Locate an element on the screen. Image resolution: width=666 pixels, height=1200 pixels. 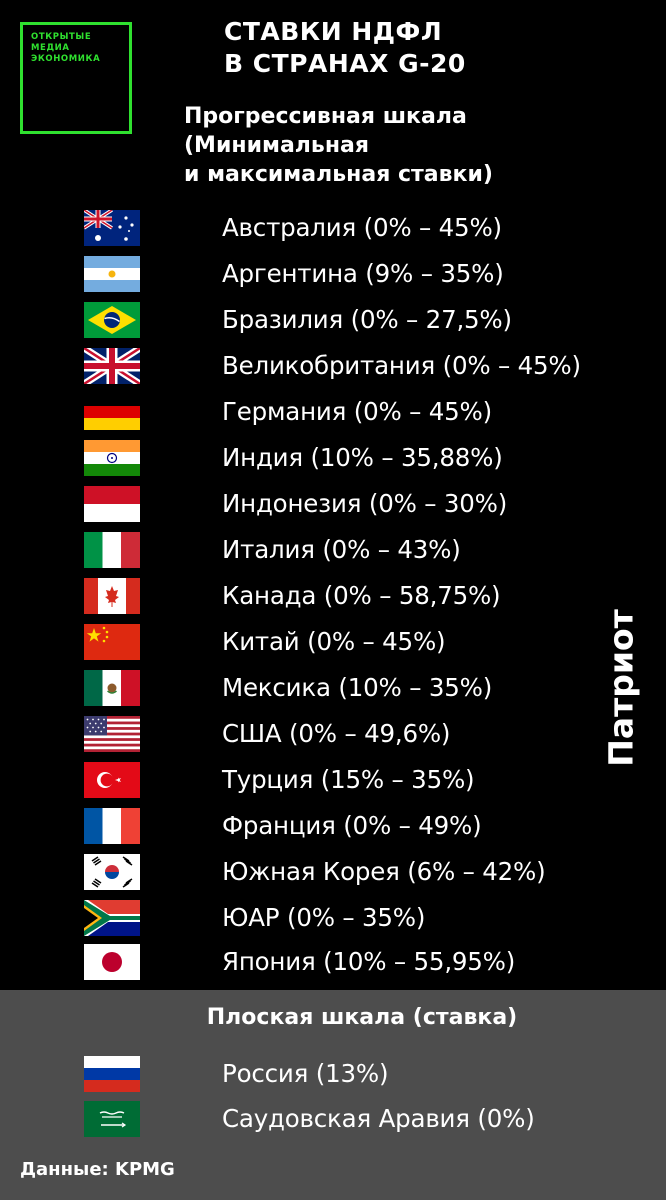
country-label: Индия (10% – 35,88%) is located at coordinates (362, 457).